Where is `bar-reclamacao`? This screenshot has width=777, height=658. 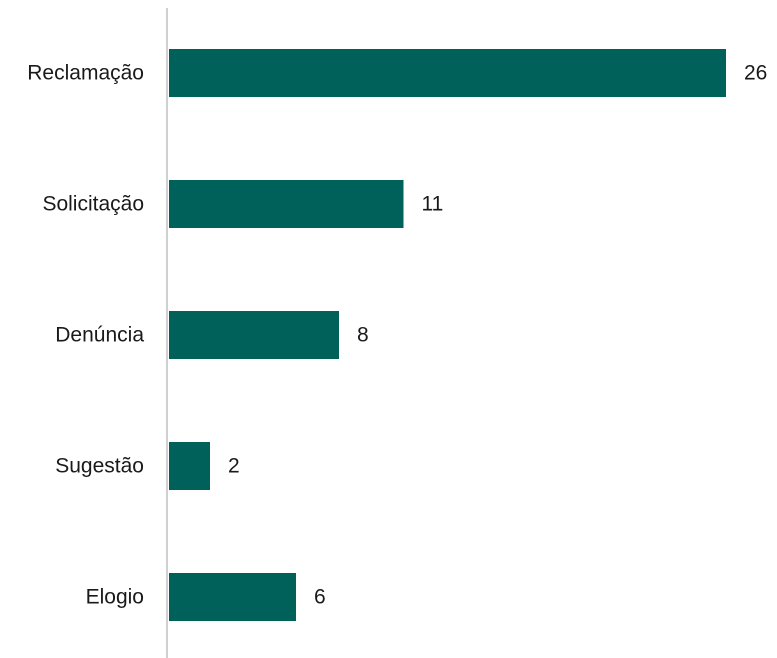 bar-reclamacao is located at coordinates (447, 73).